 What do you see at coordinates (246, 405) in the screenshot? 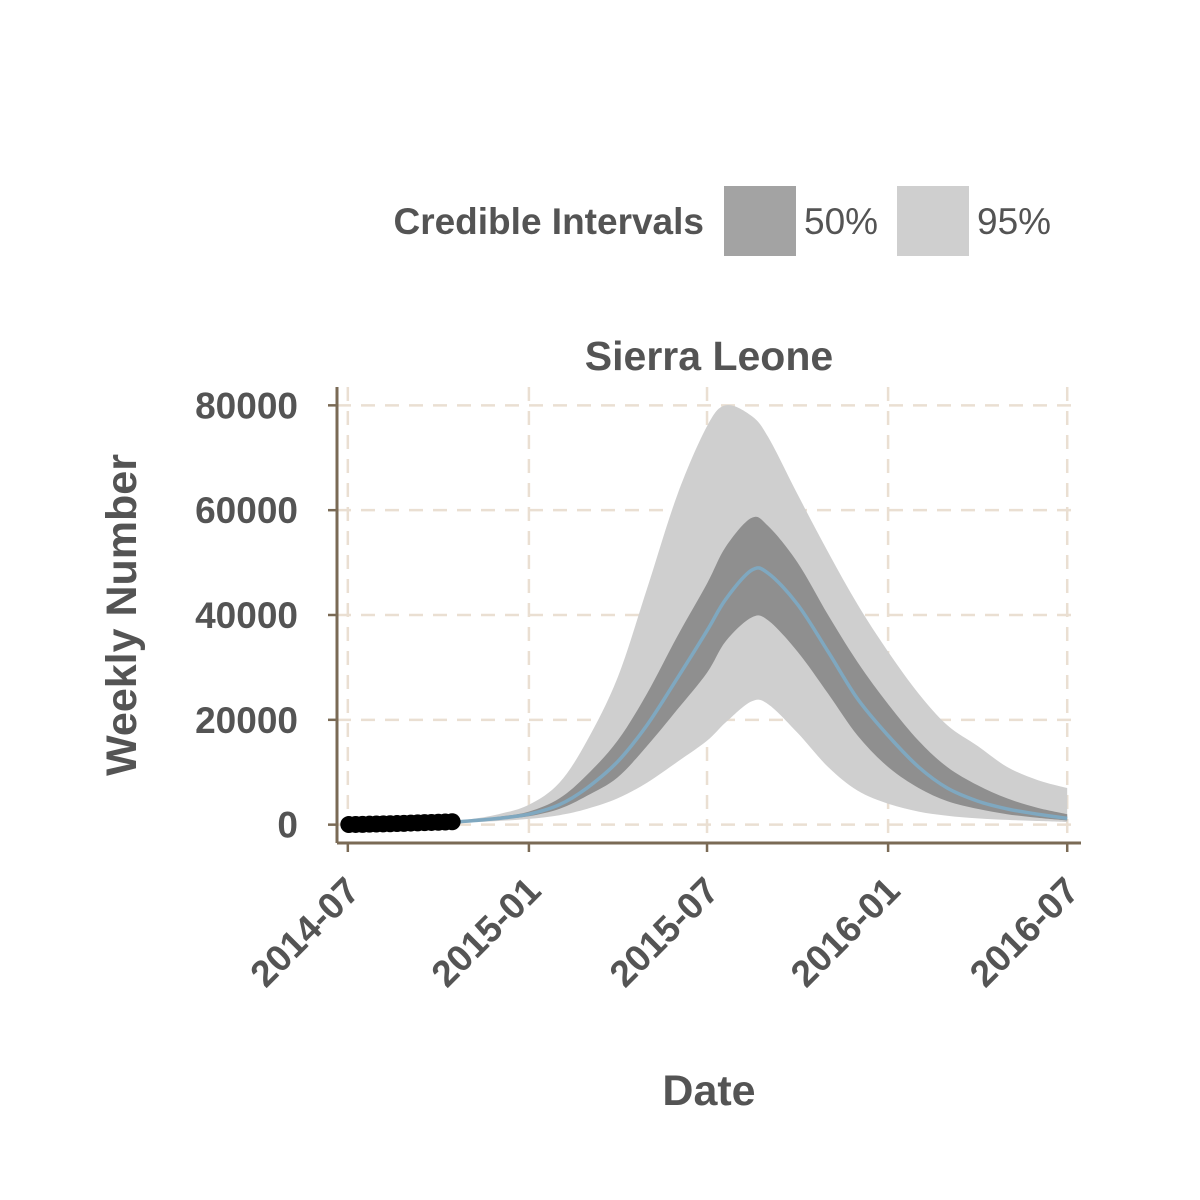
I see `y-tick-label: 80000` at bounding box center [246, 405].